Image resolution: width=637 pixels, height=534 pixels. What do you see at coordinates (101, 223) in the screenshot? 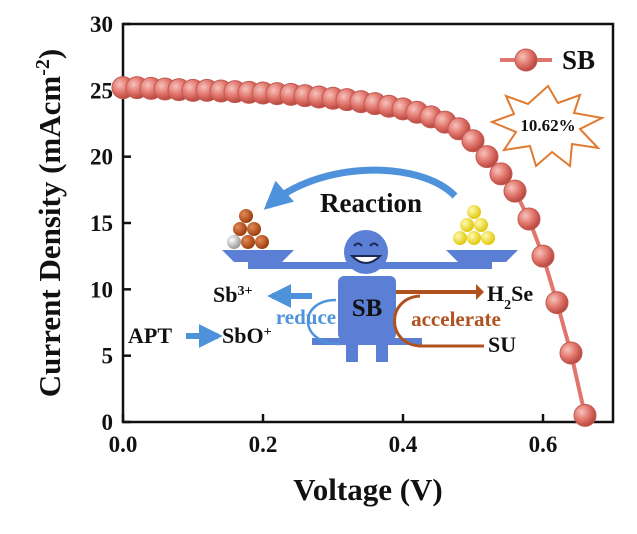
I see `y-tick-label: 15` at bounding box center [101, 223].